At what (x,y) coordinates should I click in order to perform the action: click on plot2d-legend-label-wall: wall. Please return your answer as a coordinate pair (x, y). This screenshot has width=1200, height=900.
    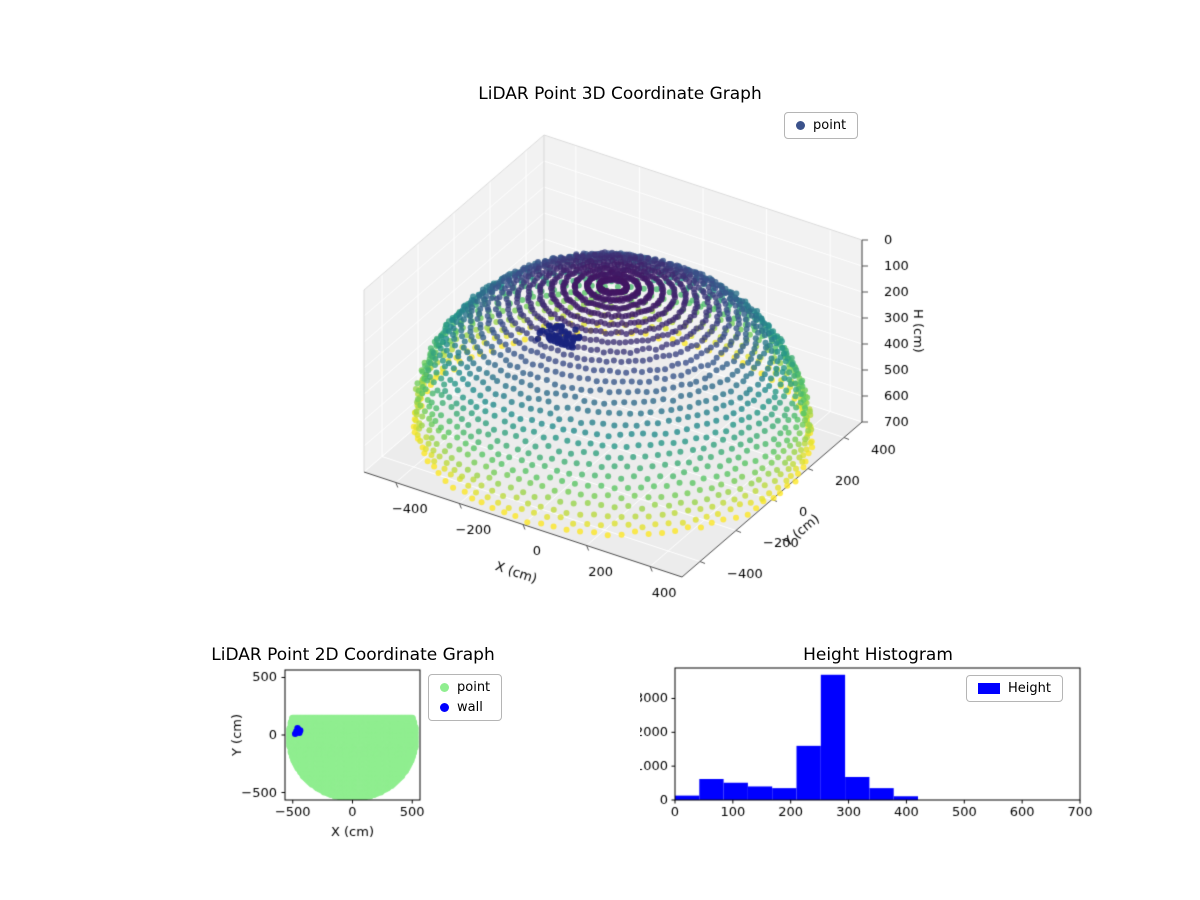
    Looking at the image, I should click on (470, 707).